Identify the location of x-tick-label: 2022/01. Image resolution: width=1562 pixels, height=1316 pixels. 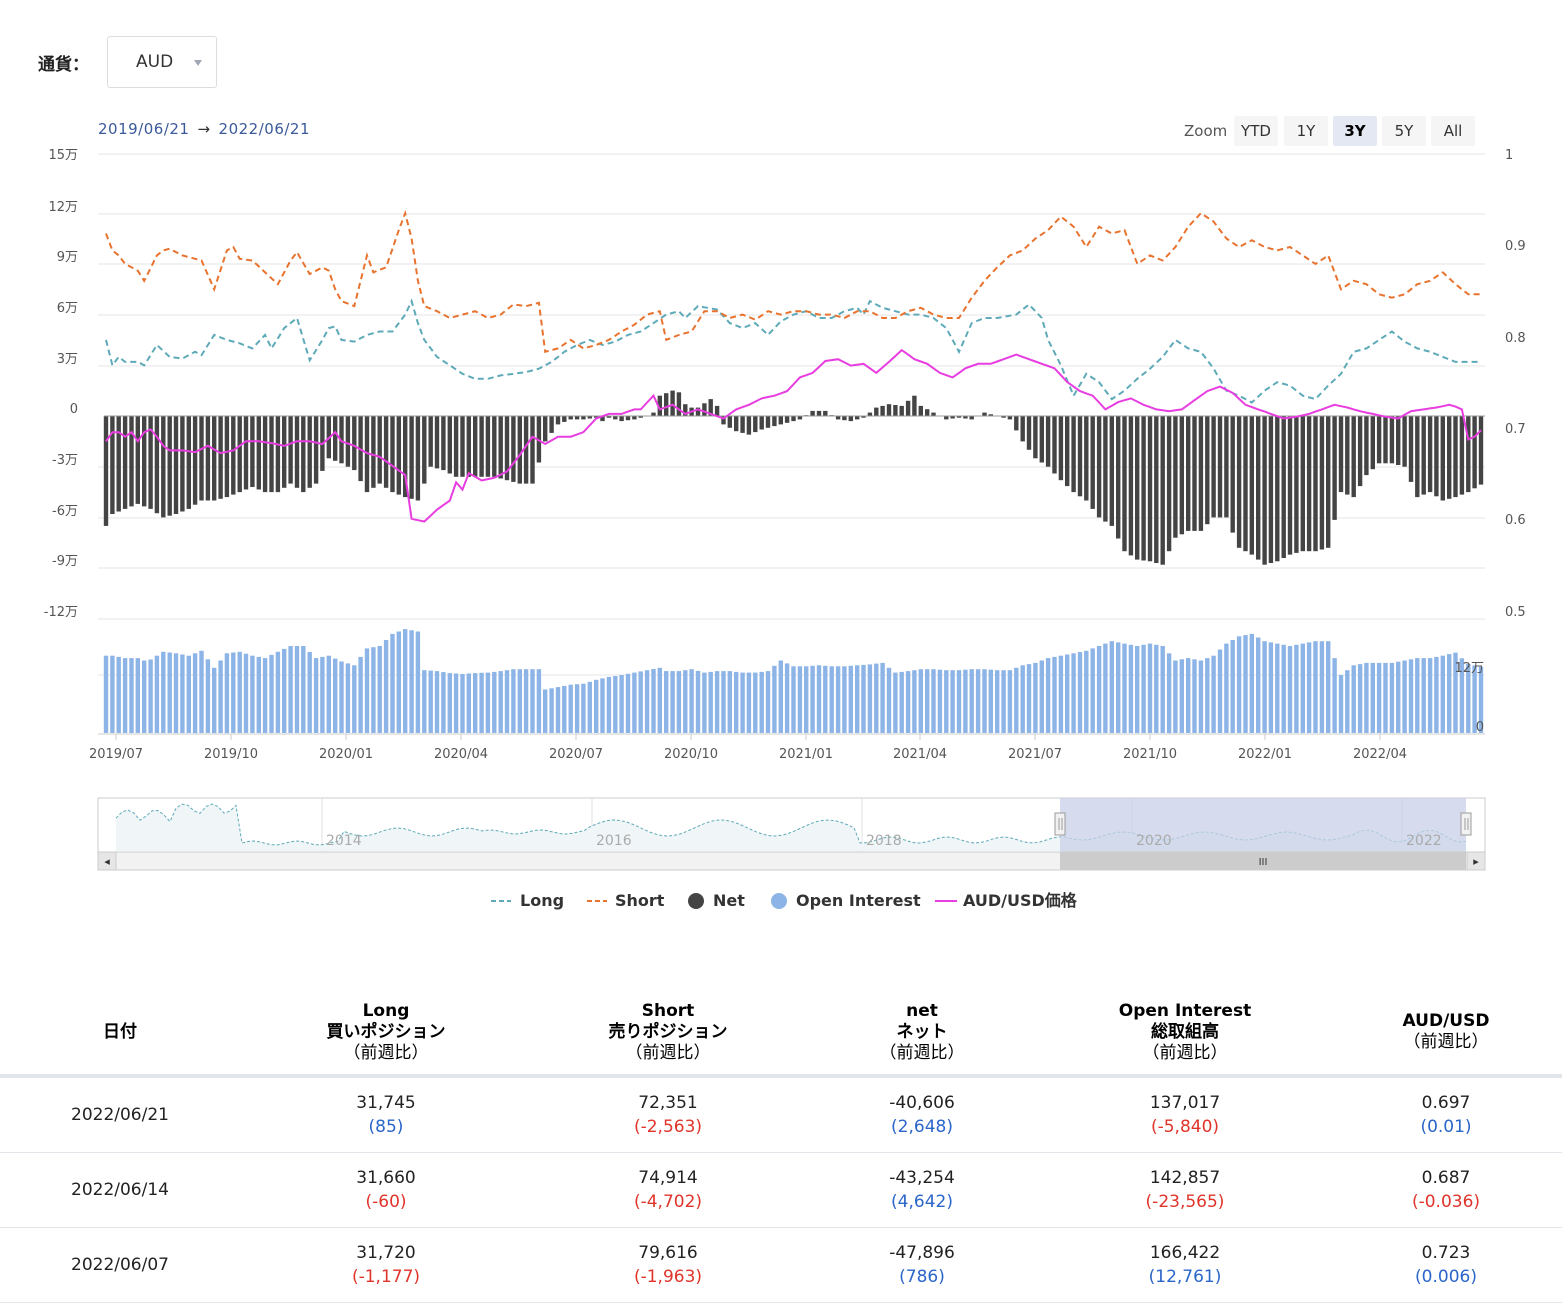
(1265, 754).